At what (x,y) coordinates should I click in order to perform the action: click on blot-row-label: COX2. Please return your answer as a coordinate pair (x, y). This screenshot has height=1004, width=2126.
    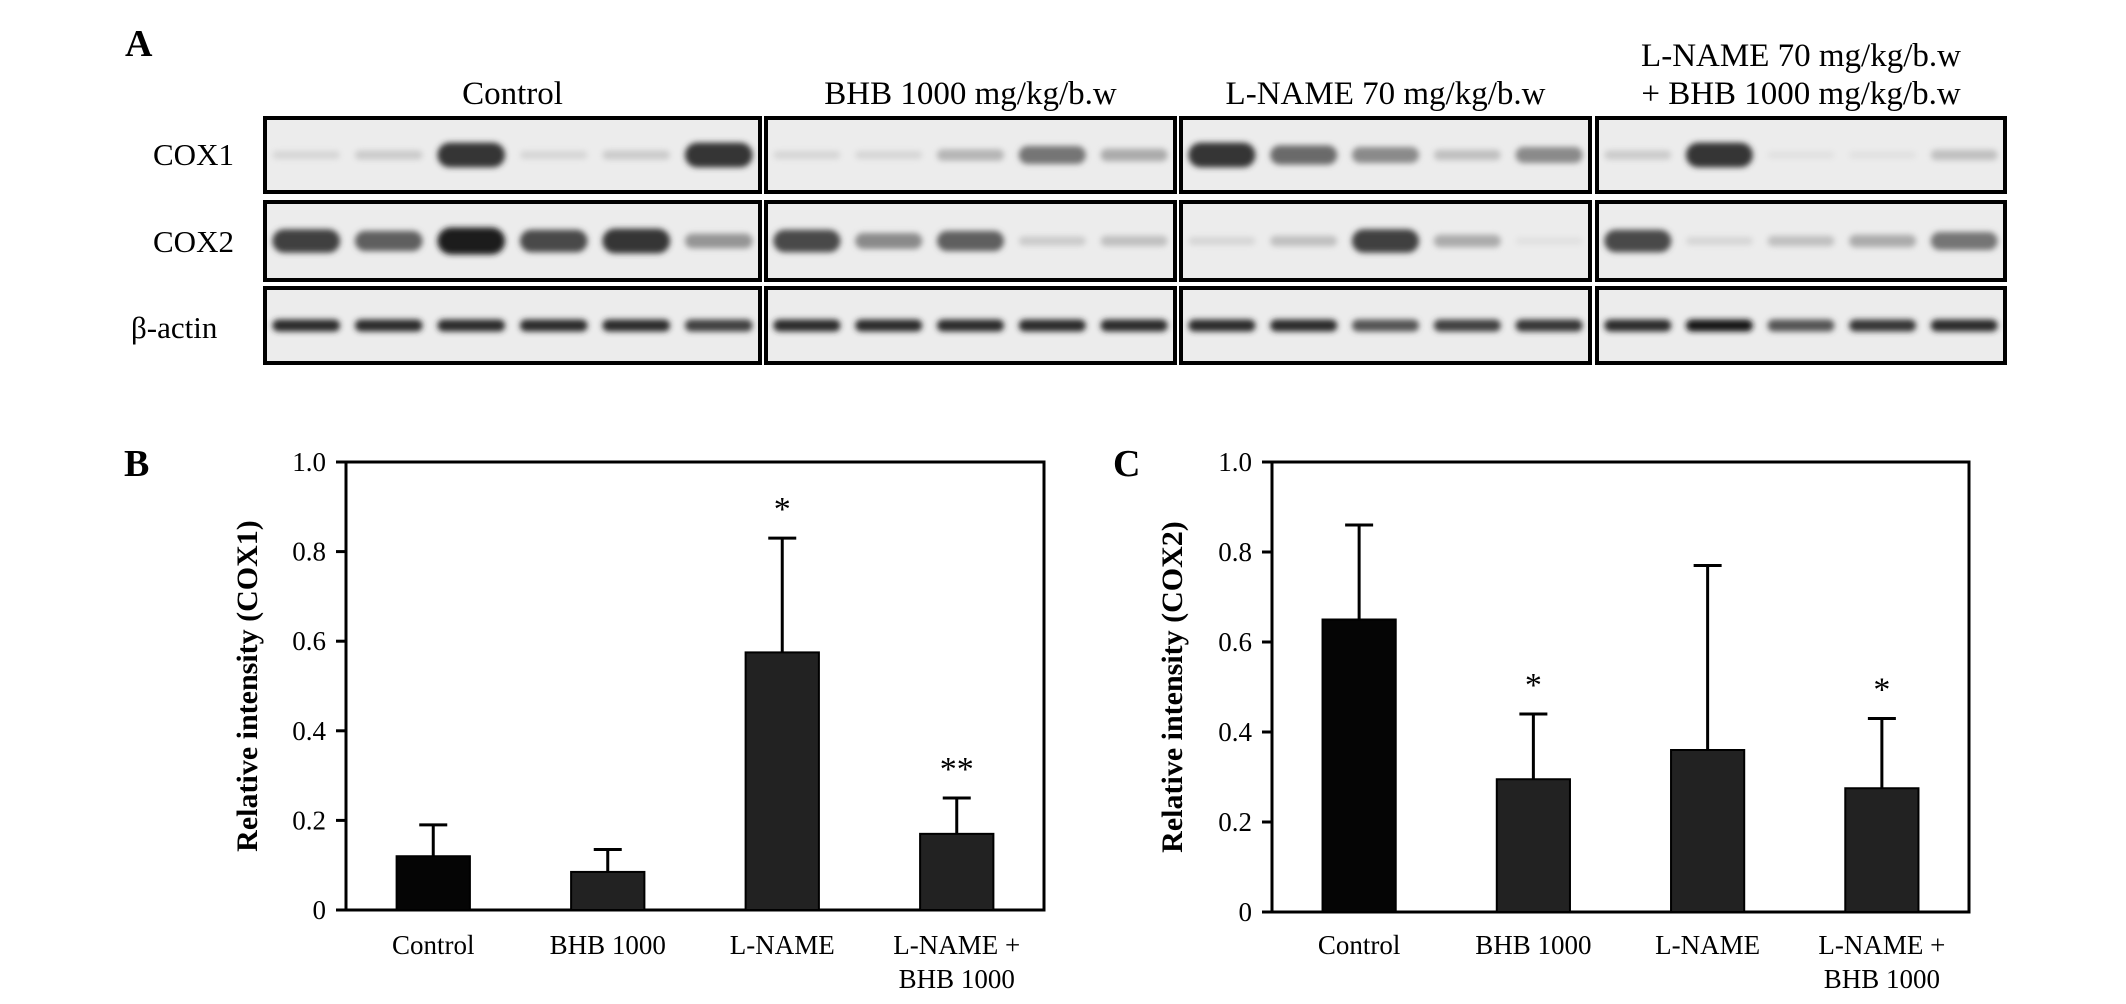
    Looking at the image, I should click on (193, 241).